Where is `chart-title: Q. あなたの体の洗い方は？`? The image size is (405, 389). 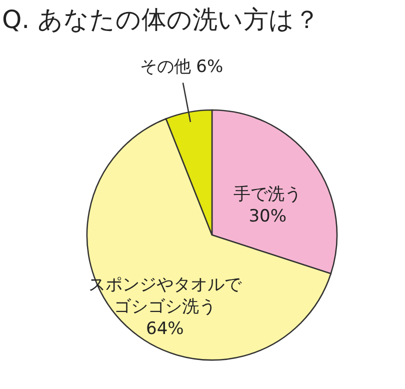
chart-title: Q. あなたの体の洗い方は？ is located at coordinates (161, 19).